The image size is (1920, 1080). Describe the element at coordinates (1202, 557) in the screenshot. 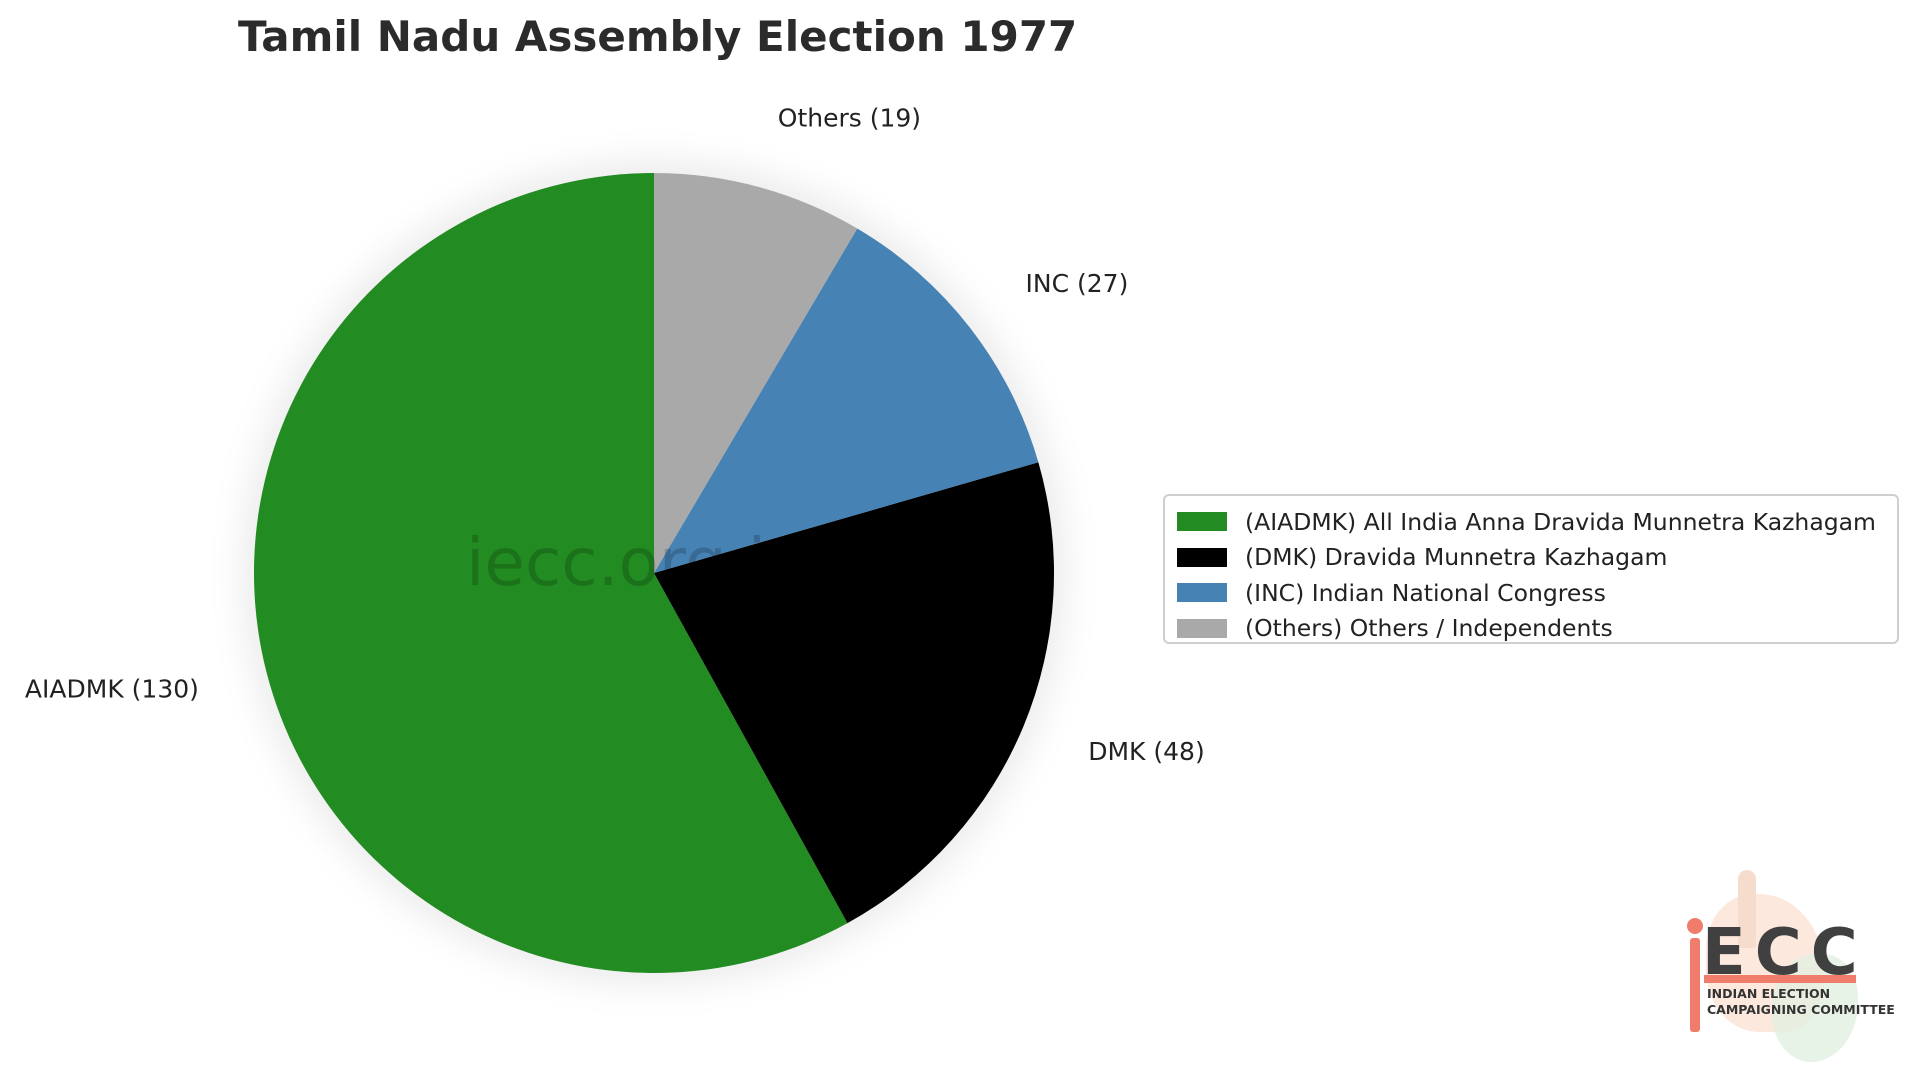

I see `legend-swatch-dmk` at that location.